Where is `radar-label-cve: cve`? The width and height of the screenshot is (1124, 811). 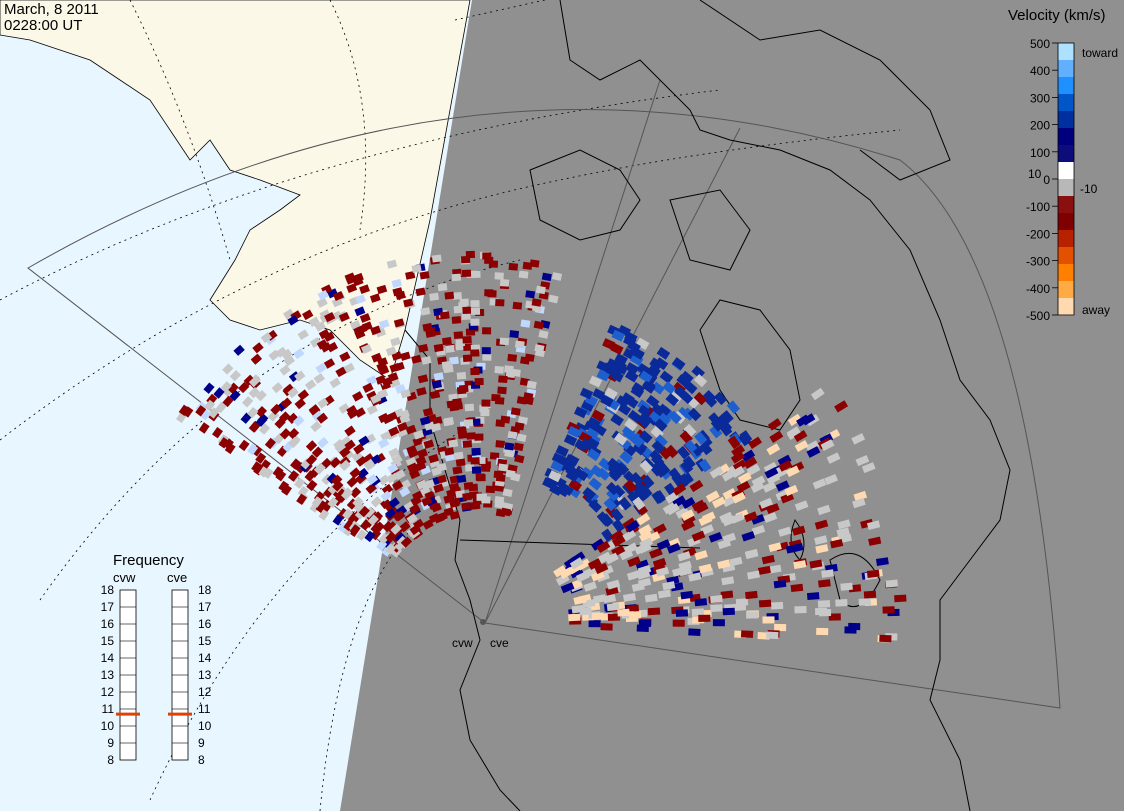
radar-label-cve: cve is located at coordinates (499, 643).